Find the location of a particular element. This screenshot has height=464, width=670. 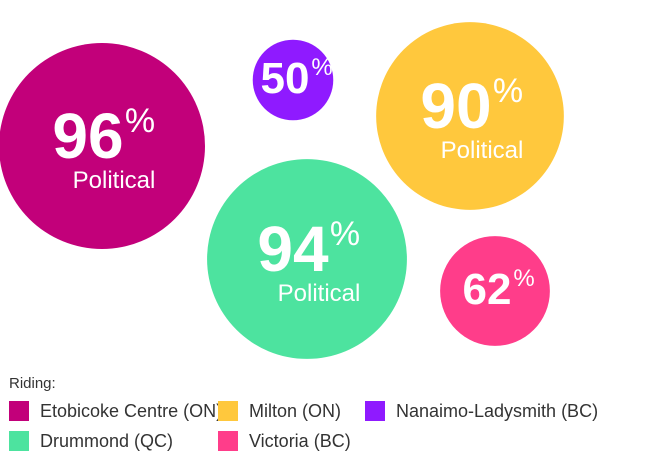

legend-item-victoria: Victoria (BC) is located at coordinates (284, 441).